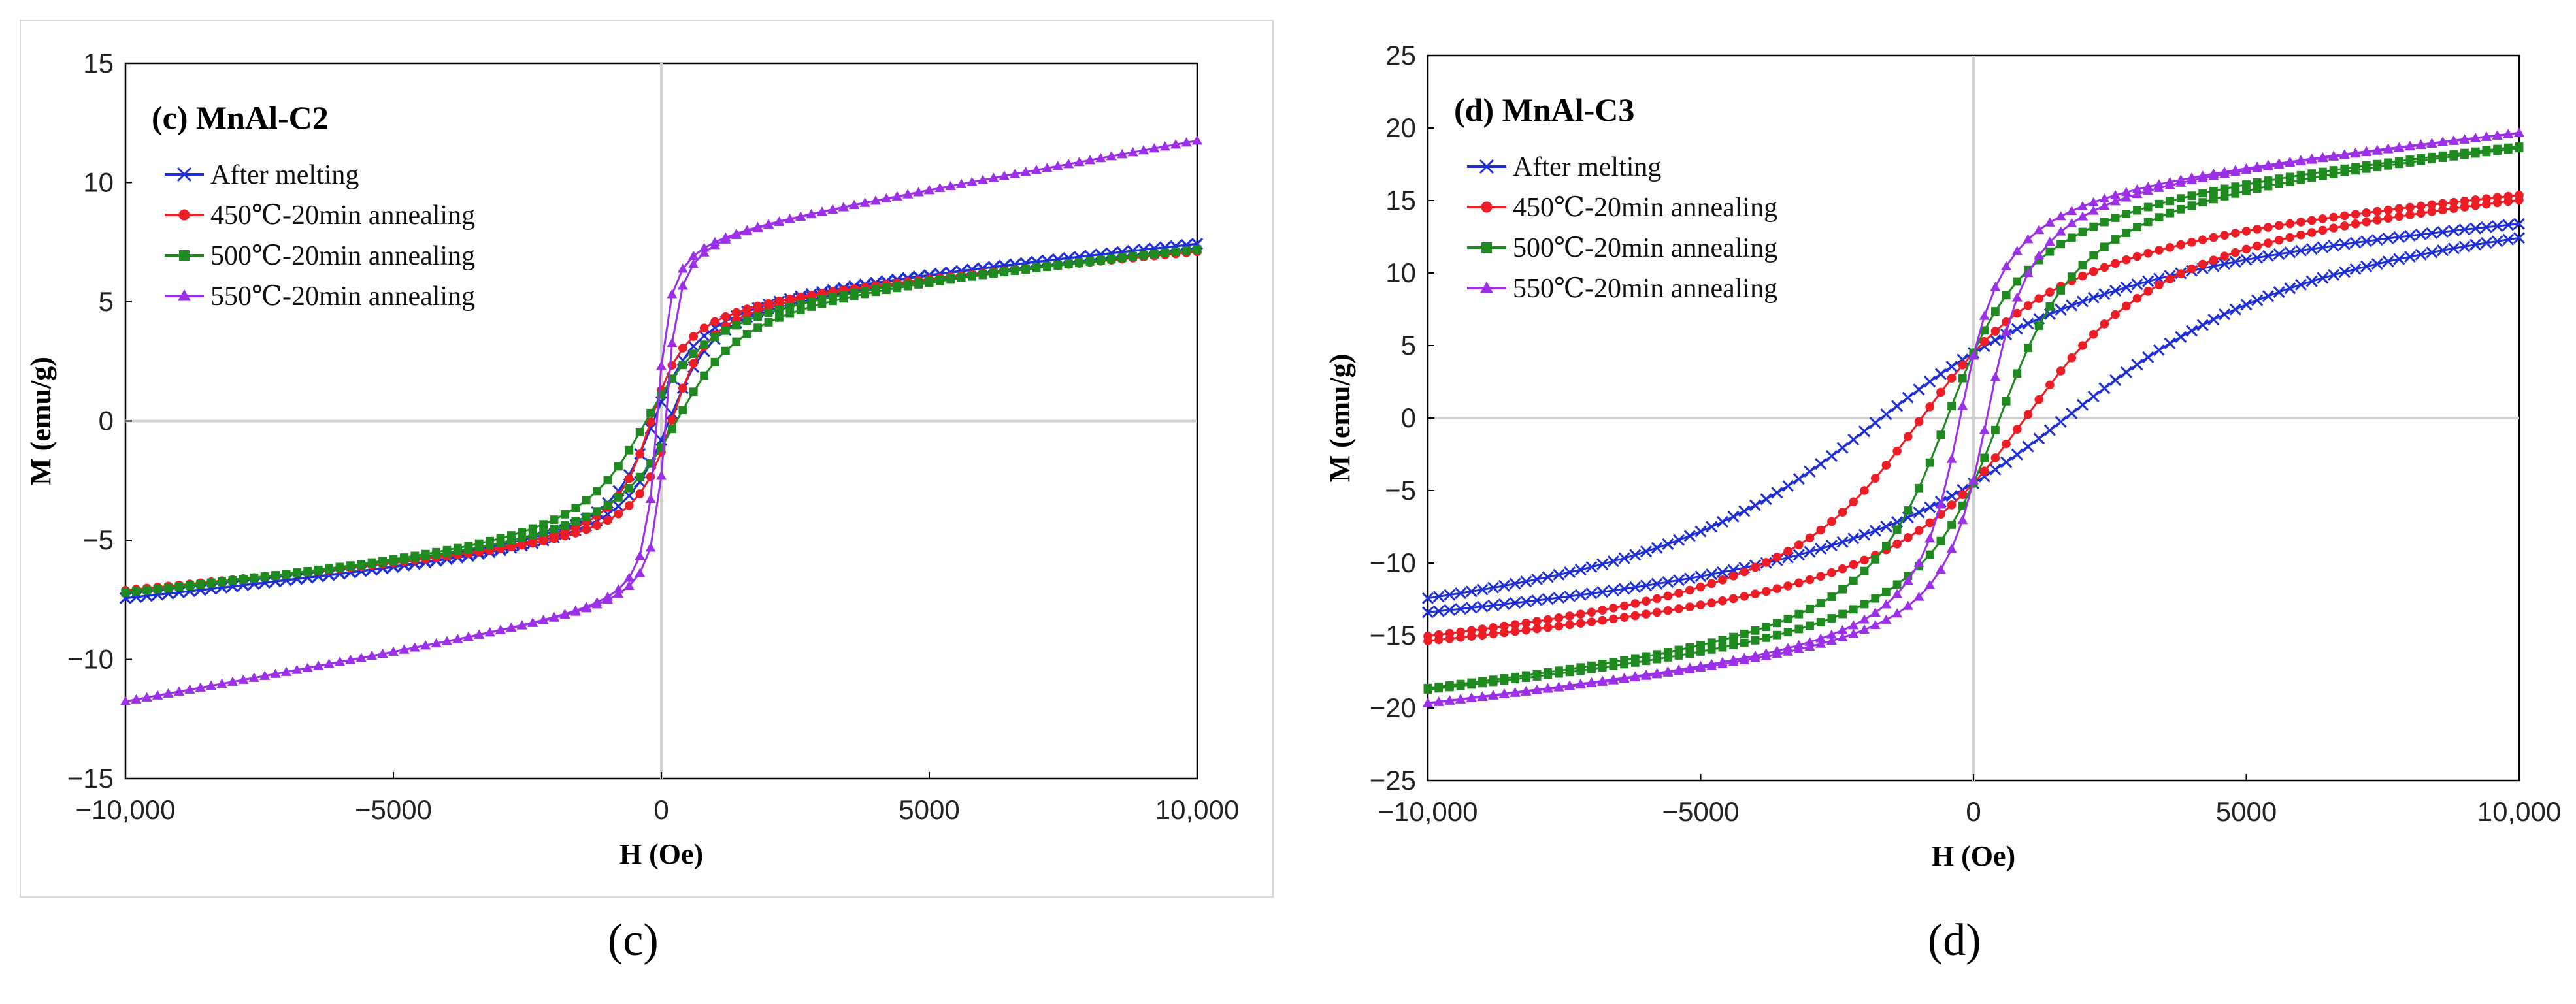 The height and width of the screenshot is (1004, 2576). Describe the element at coordinates (1645, 208) in the screenshot. I see `legend-label: 450℃-20min annealing` at that location.